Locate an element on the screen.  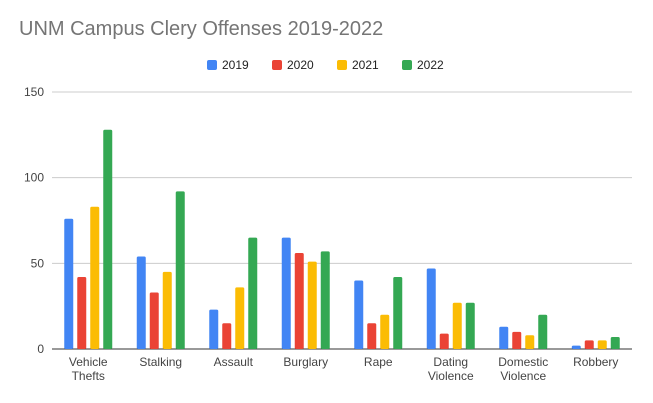
legend-item-2019: 2019 is located at coordinates (228, 65).